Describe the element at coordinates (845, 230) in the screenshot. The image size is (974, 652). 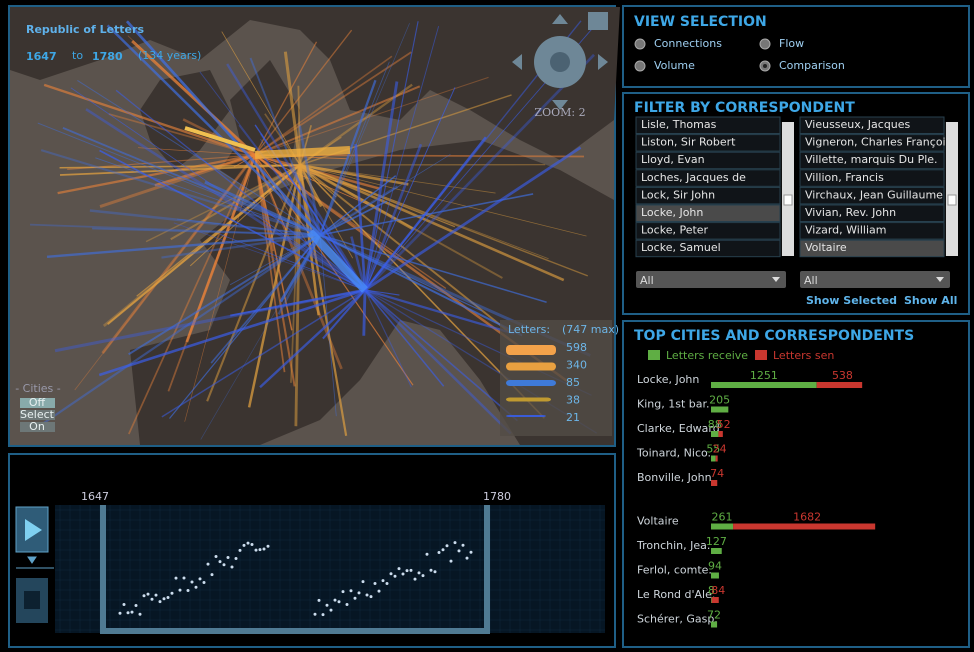
I see `list-item: Vizard, William` at that location.